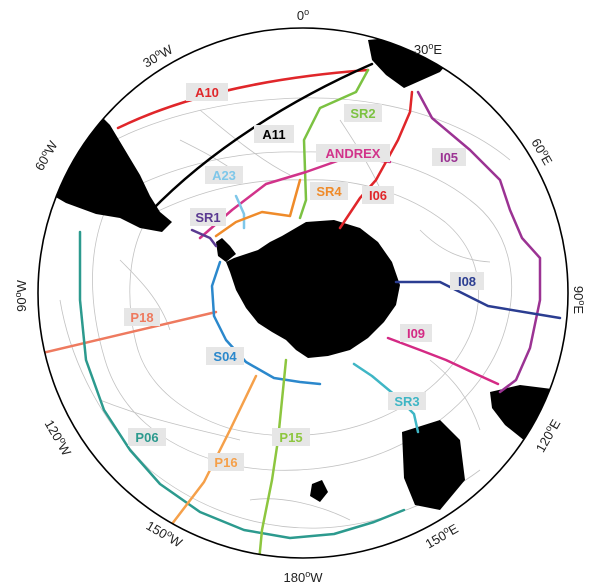 This screenshot has width=589, height=587. I want to click on label-a10: A10, so click(207, 92).